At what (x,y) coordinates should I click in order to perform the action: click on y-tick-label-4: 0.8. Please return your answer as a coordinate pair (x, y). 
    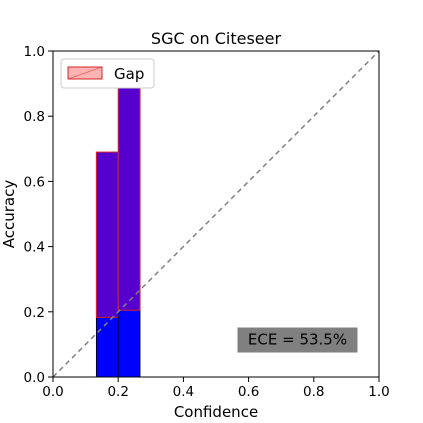
    Looking at the image, I should click on (34, 117).